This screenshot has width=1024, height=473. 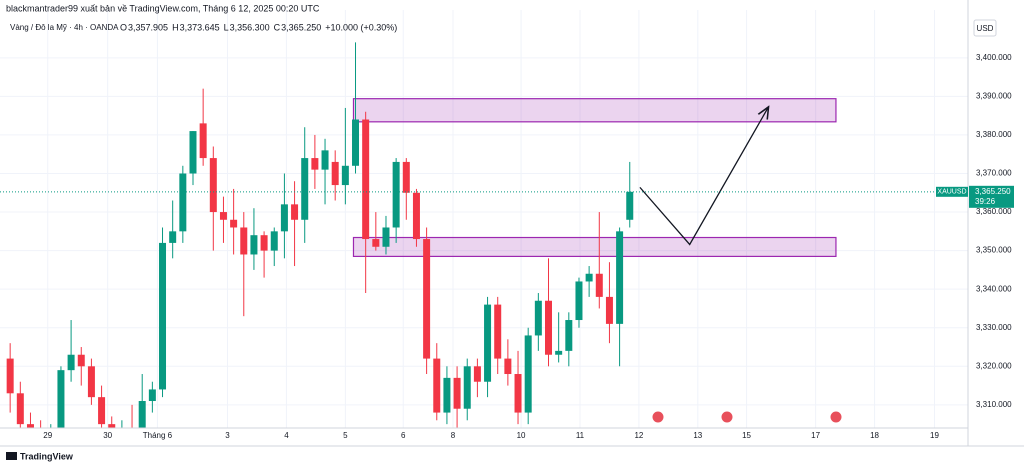 I want to click on symbol-tag, so click(x=952, y=191).